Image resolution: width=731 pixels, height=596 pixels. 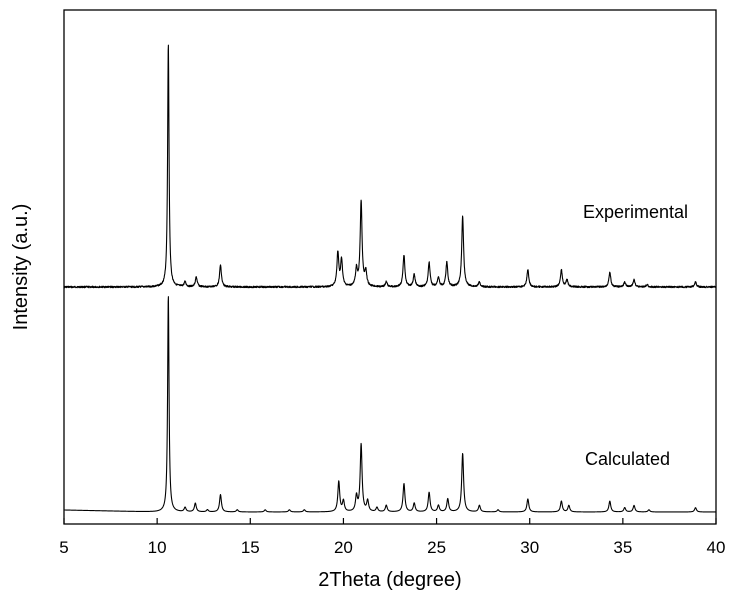 I want to click on x-tick-label: 40, so click(x=716, y=547).